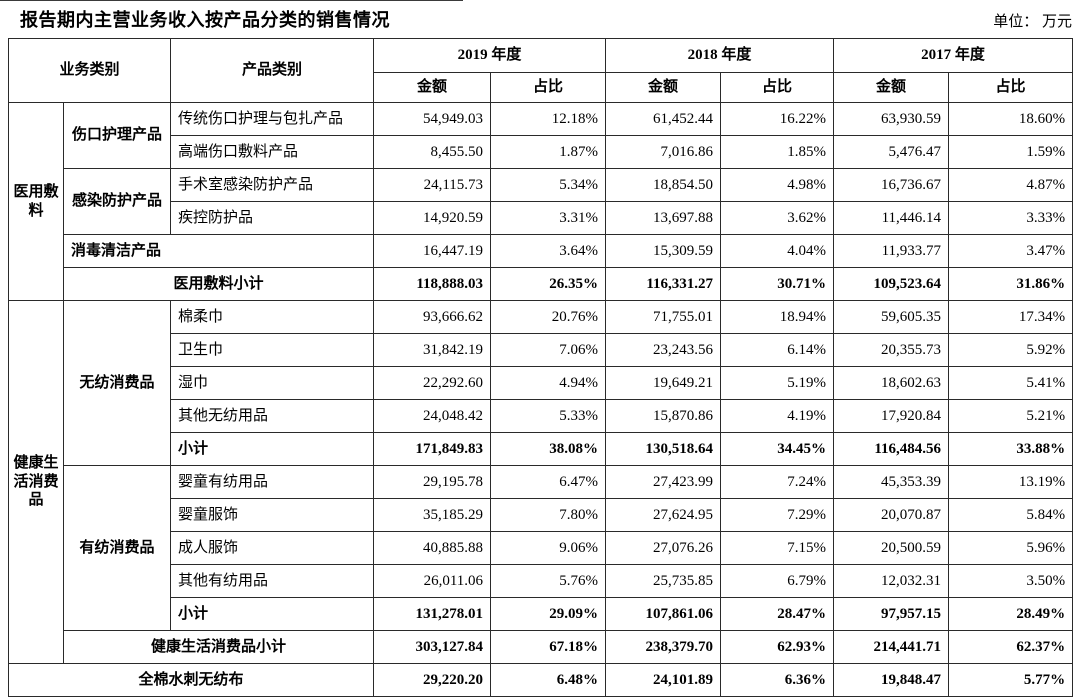  Describe the element at coordinates (1011, 350) in the screenshot. I see `ratio-cell: 5.92%` at that location.